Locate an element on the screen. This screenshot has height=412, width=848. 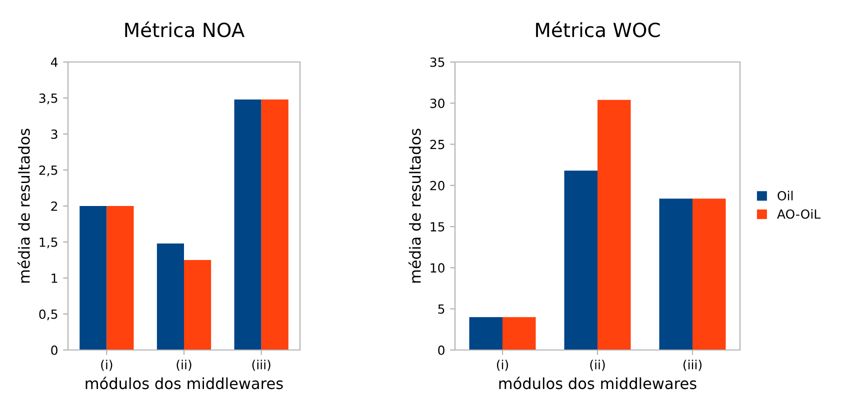
y-tick-label: 2,5 is located at coordinates (48, 170).